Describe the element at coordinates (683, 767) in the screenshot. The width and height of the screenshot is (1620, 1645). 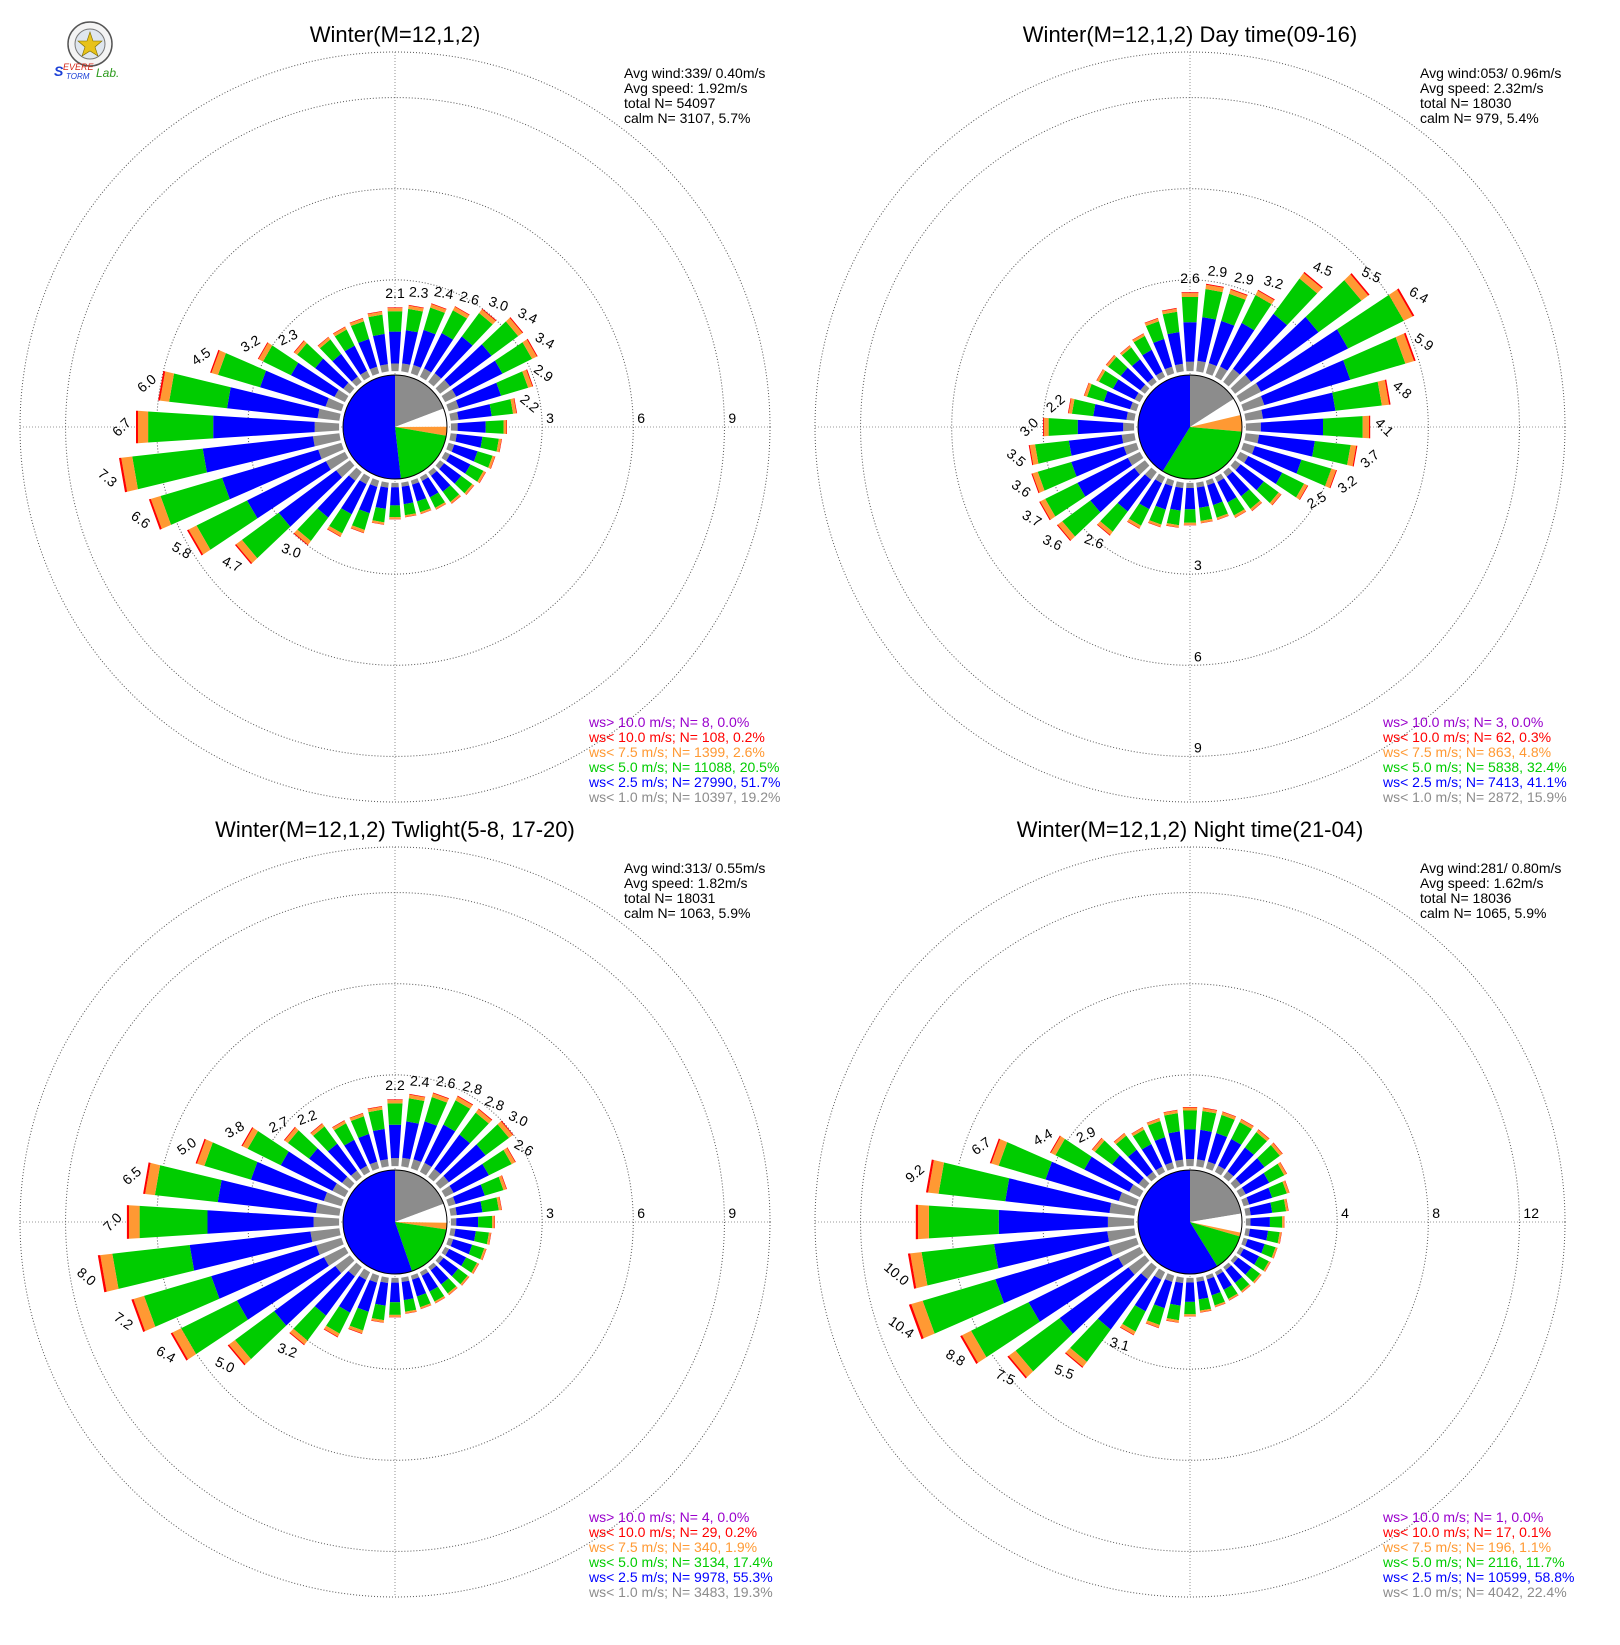
I see `legend-item-lt5: ws< 5.0 m/s; N= 11088, 20.5%` at that location.